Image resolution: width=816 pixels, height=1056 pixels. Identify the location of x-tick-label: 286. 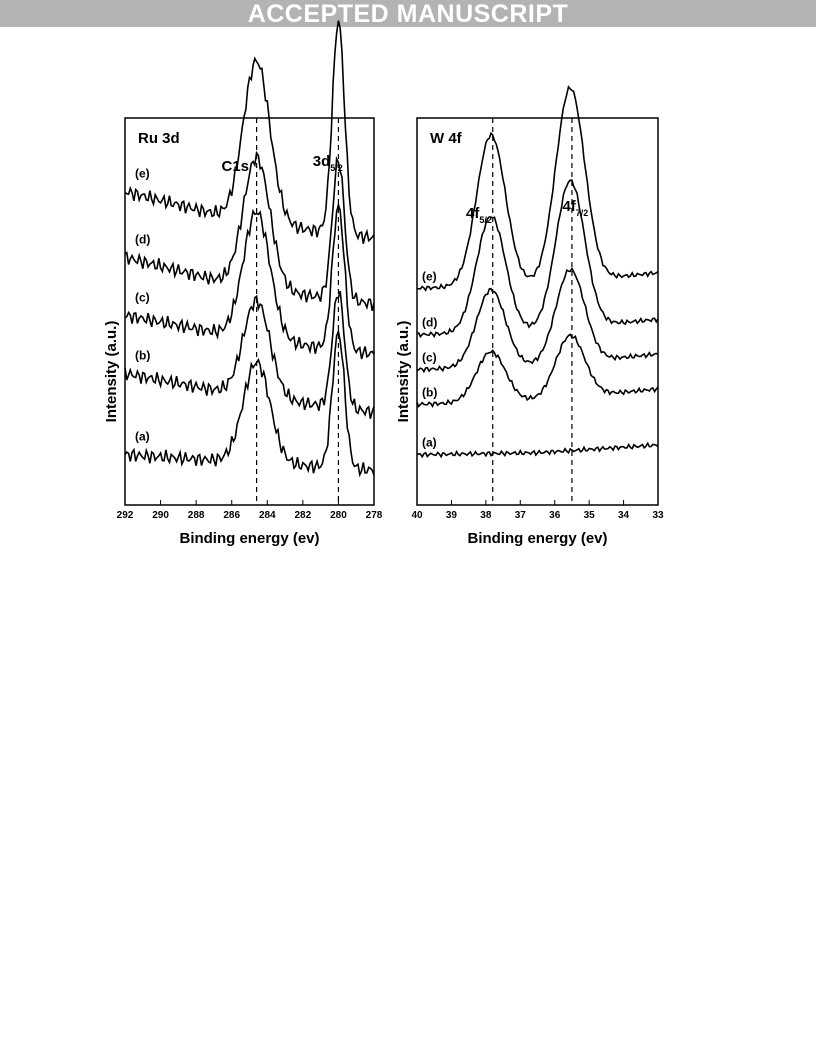
(231, 515).